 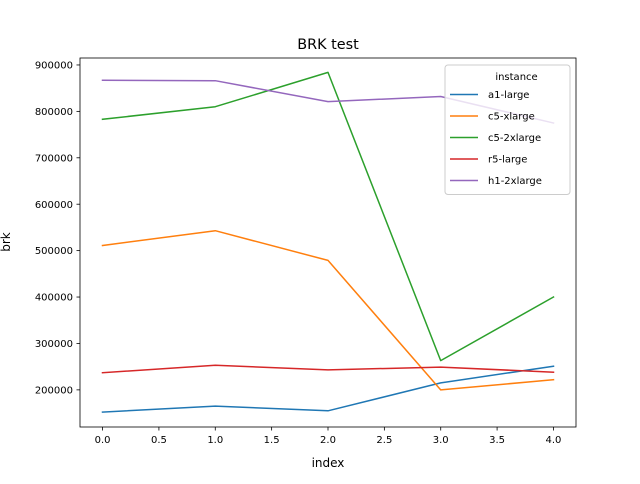 I want to click on x-tick-label: 2.5, so click(x=384, y=440).